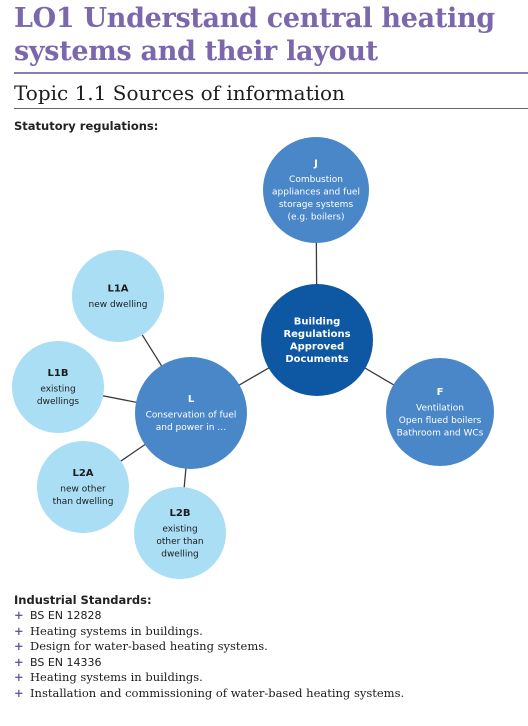 This screenshot has width=528, height=726. I want to click on node-l1a: L1A new dwelling, so click(118, 296).